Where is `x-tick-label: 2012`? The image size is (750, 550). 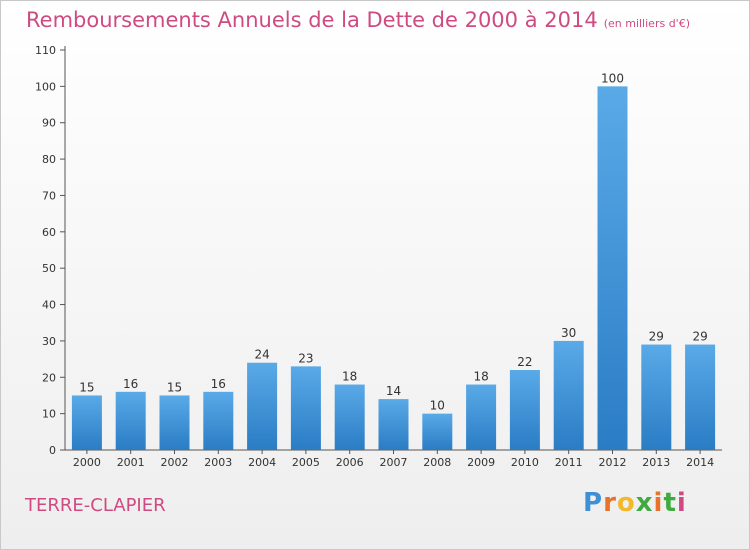 x-tick-label: 2012 is located at coordinates (613, 462).